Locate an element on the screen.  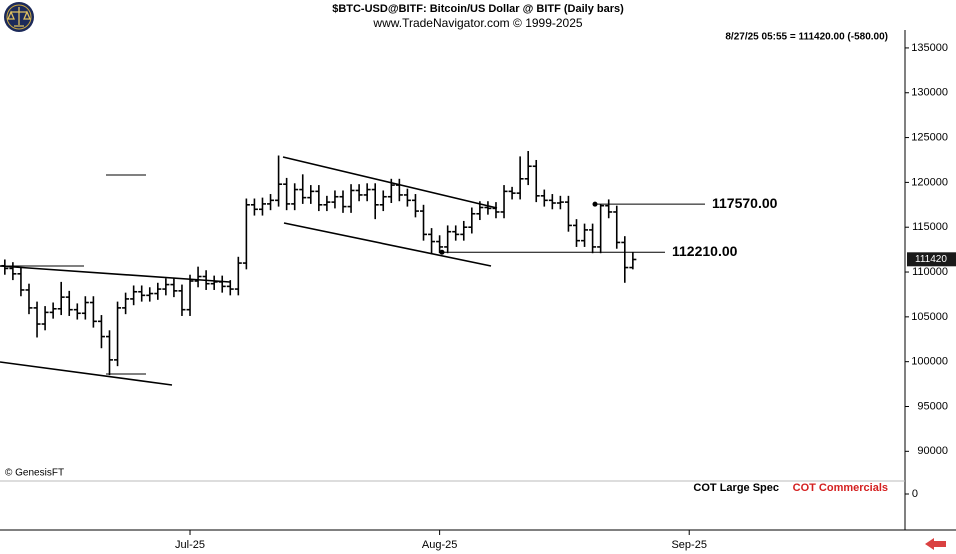
y-tick-label: 135000 is located at coordinates (929, 48).